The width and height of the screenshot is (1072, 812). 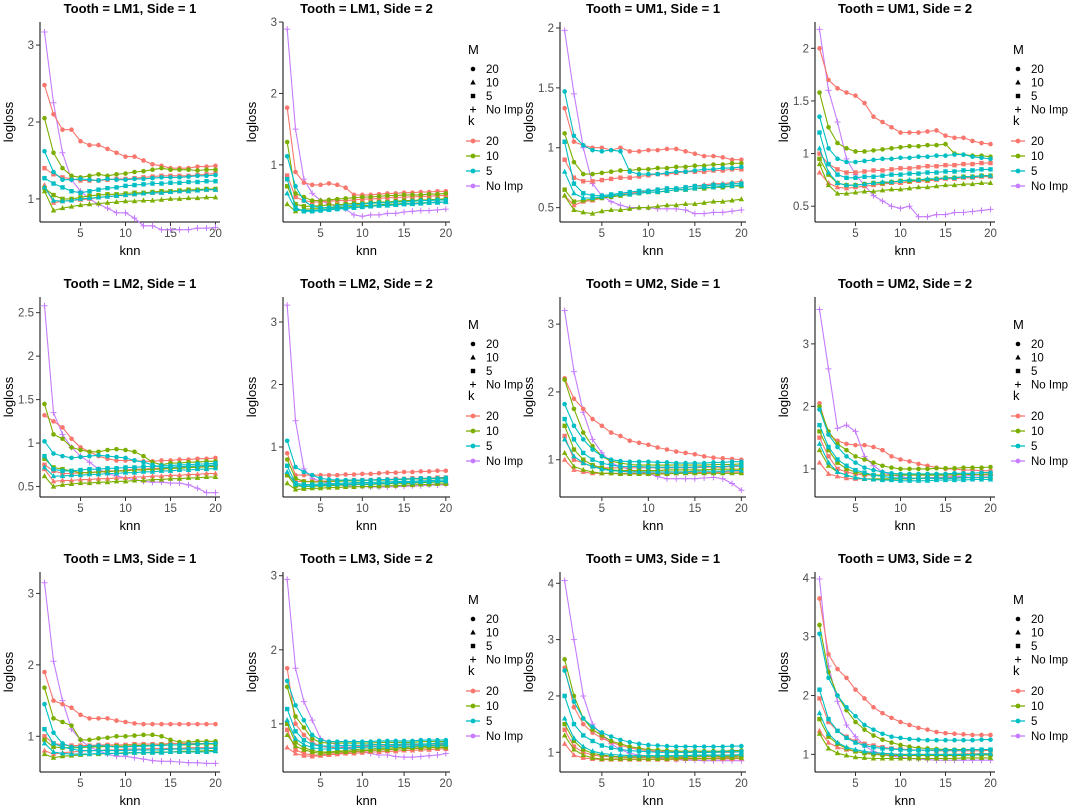 I want to click on y-axis-label: logloss, so click(x=251, y=121).